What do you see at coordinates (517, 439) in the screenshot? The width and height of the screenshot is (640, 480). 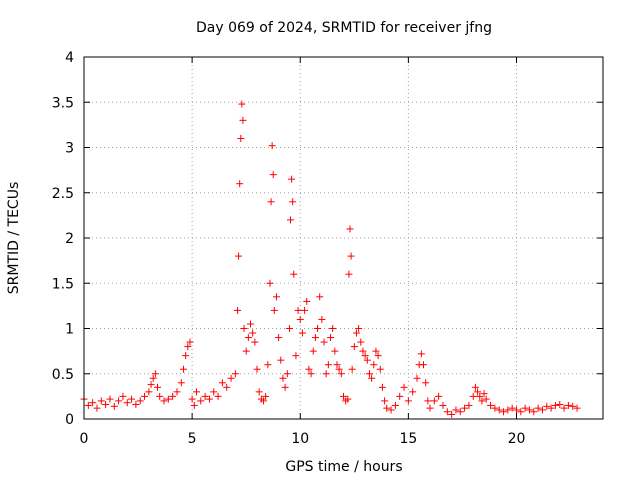 I see `x-tick-label: 20` at bounding box center [517, 439].